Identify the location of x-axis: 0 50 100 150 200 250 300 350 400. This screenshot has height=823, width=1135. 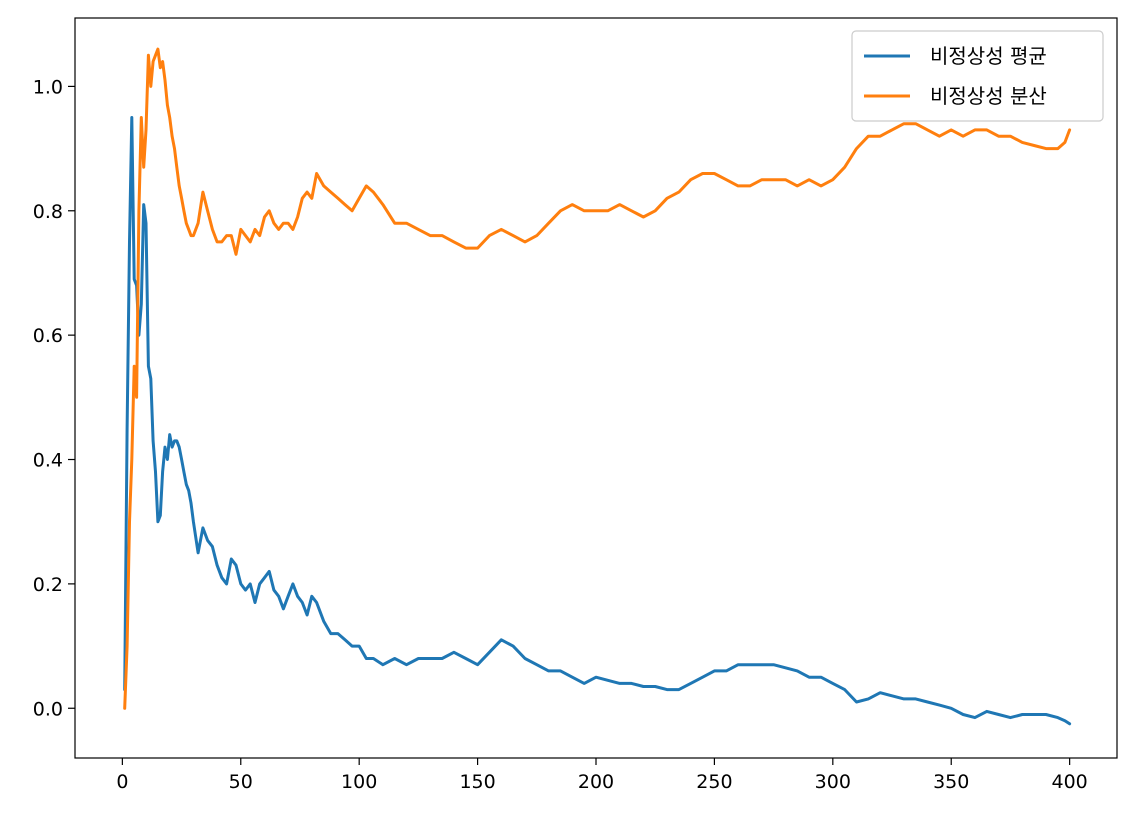
(602, 775).